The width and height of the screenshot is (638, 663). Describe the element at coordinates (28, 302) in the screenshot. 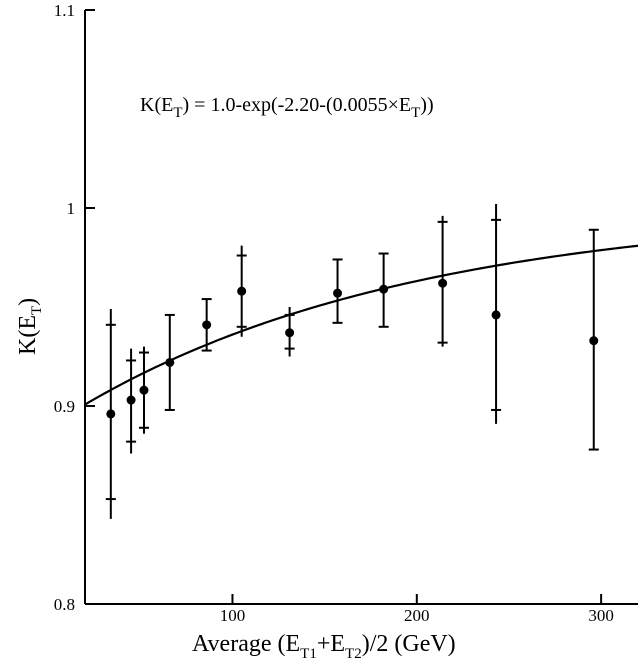

I see `y-title-suffix: )` at that location.